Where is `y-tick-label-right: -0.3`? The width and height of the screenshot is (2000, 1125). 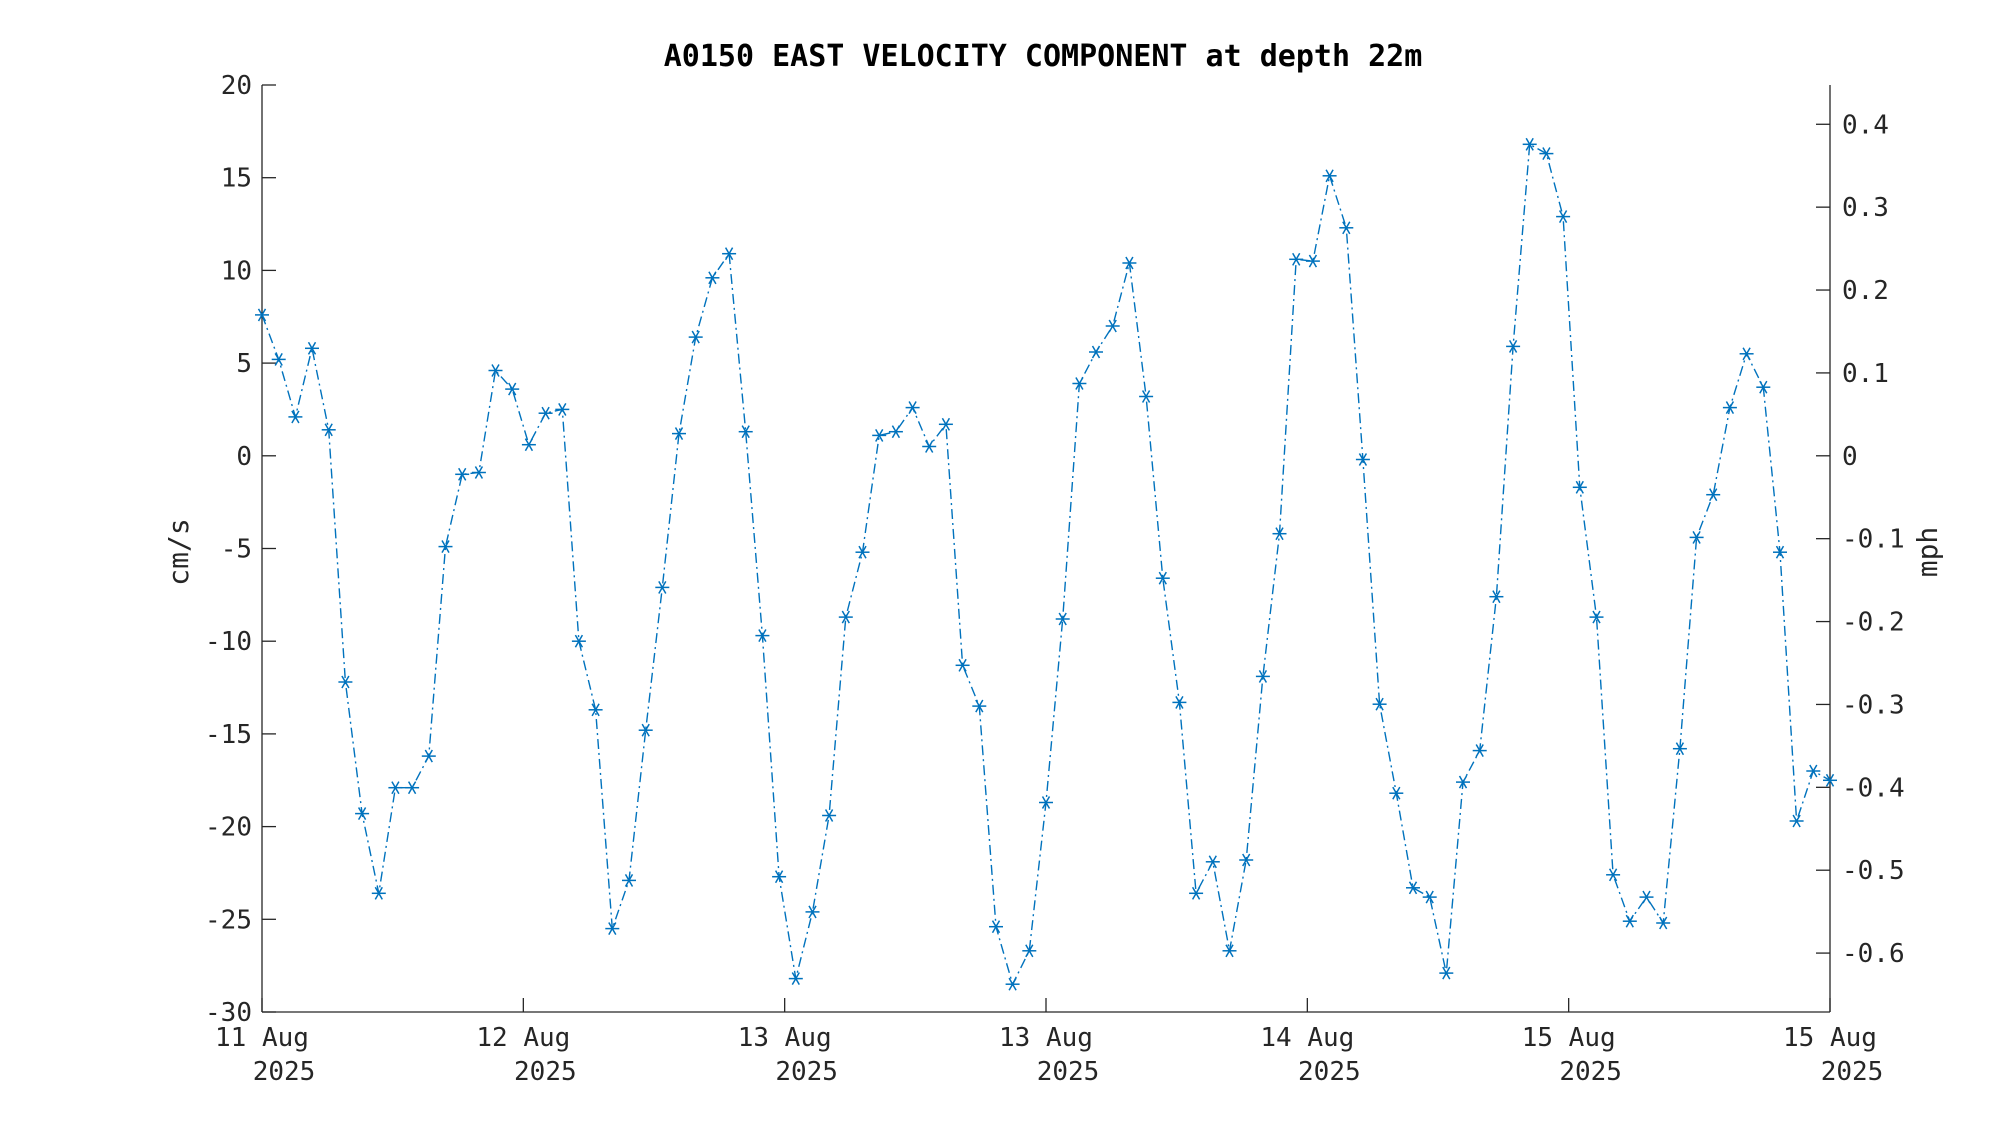
y-tick-label-right: -0.3 is located at coordinates (1873, 705).